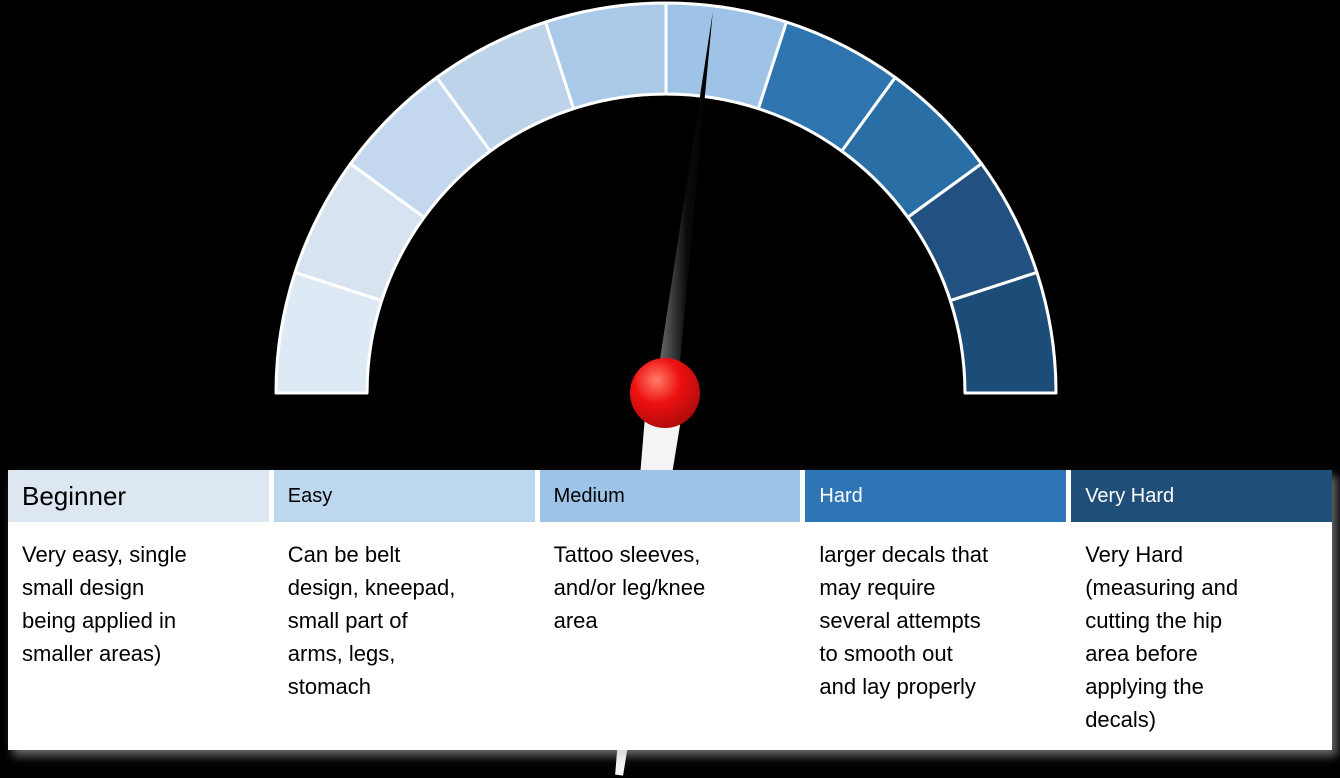 The image size is (1340, 778). I want to click on table-header-hard: Hard, so click(936, 496).